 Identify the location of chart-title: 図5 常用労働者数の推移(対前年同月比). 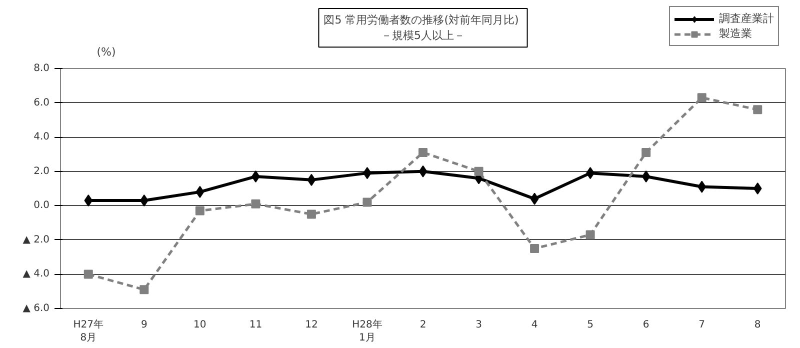
(421, 20).